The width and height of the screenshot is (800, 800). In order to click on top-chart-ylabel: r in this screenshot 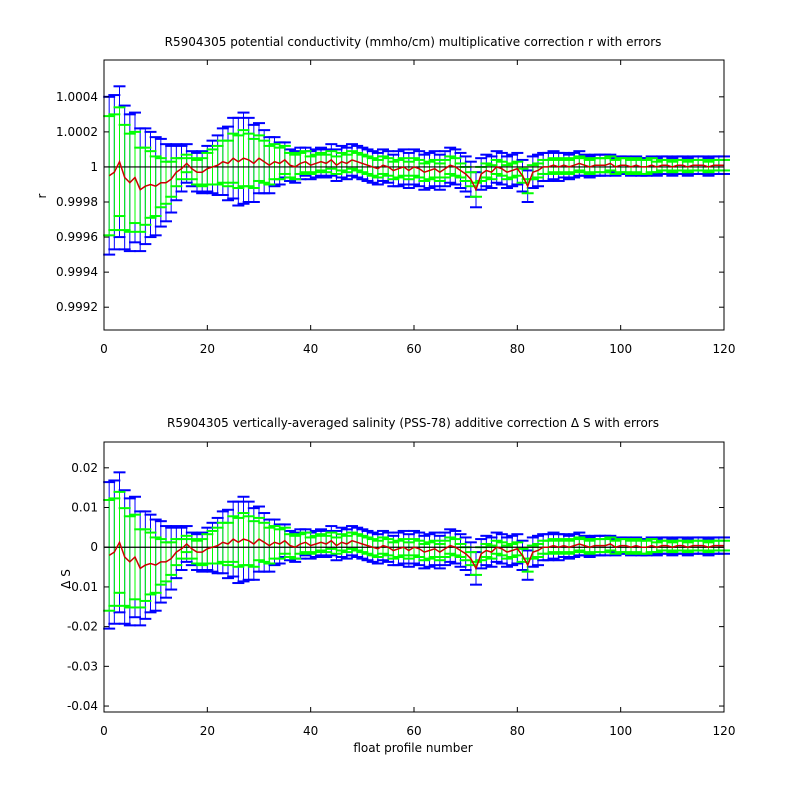, I will do `click(42, 195)`.